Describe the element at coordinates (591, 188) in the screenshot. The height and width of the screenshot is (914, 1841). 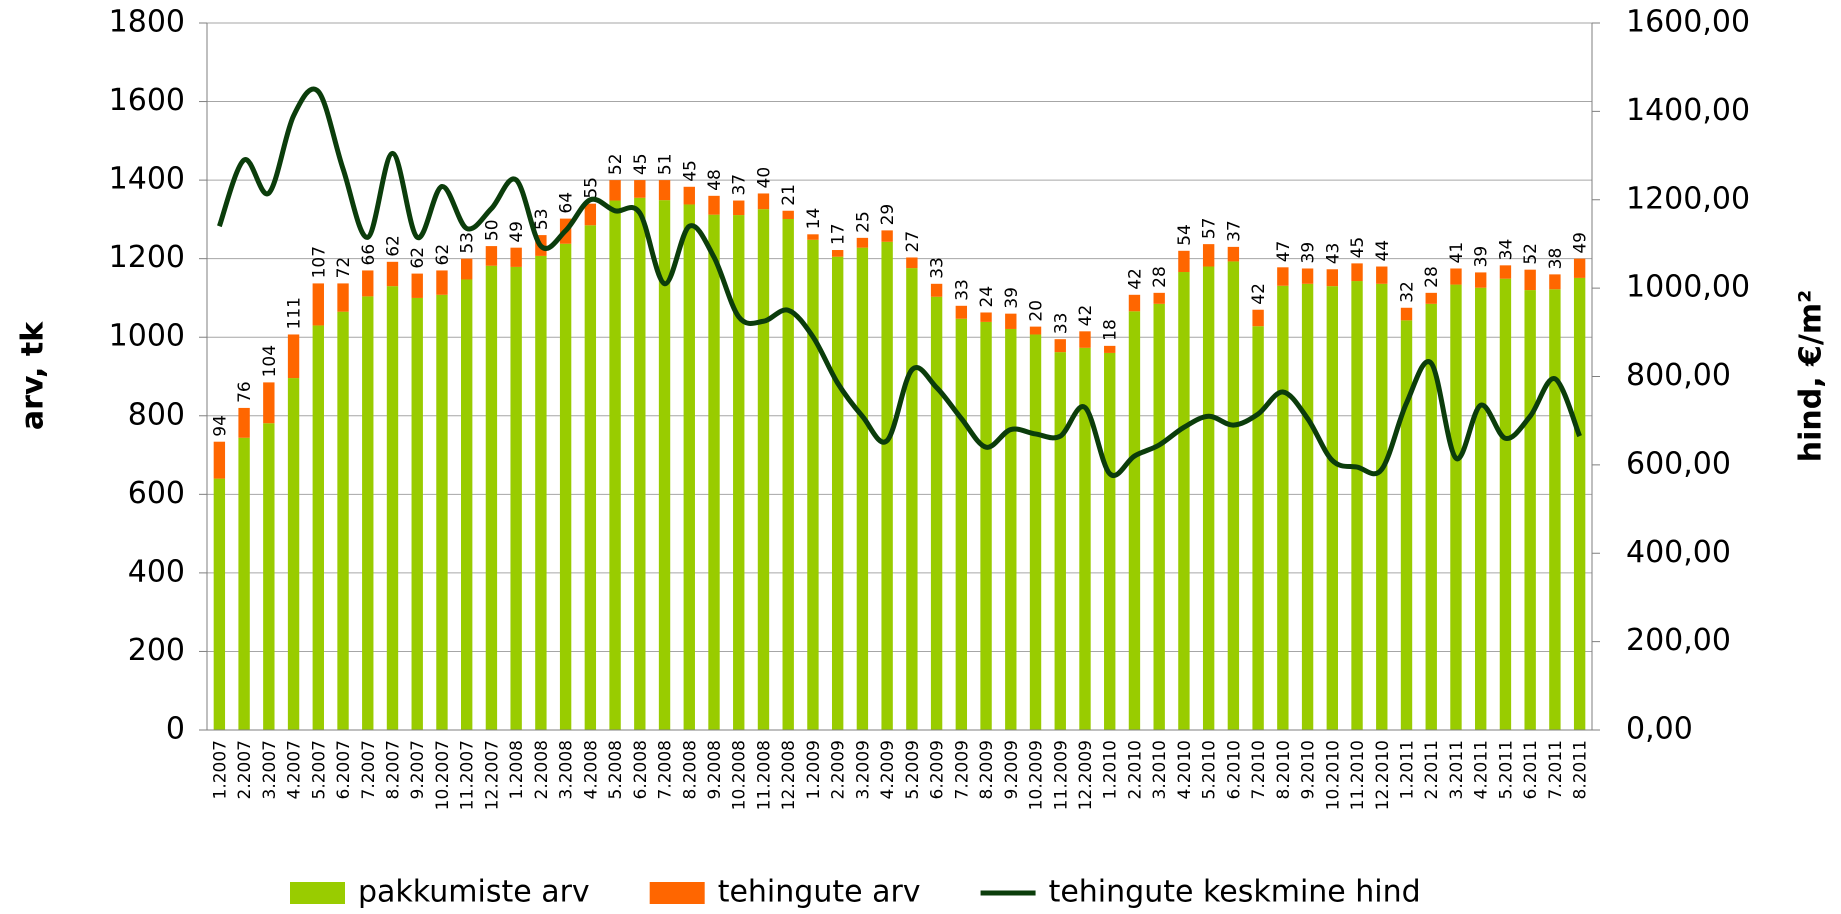
I see `data-label: 55` at that location.